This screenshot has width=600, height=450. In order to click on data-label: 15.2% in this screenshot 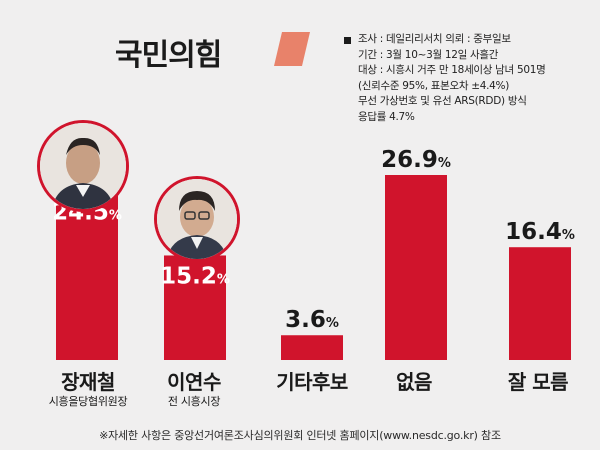, I will do `click(195, 276)`.